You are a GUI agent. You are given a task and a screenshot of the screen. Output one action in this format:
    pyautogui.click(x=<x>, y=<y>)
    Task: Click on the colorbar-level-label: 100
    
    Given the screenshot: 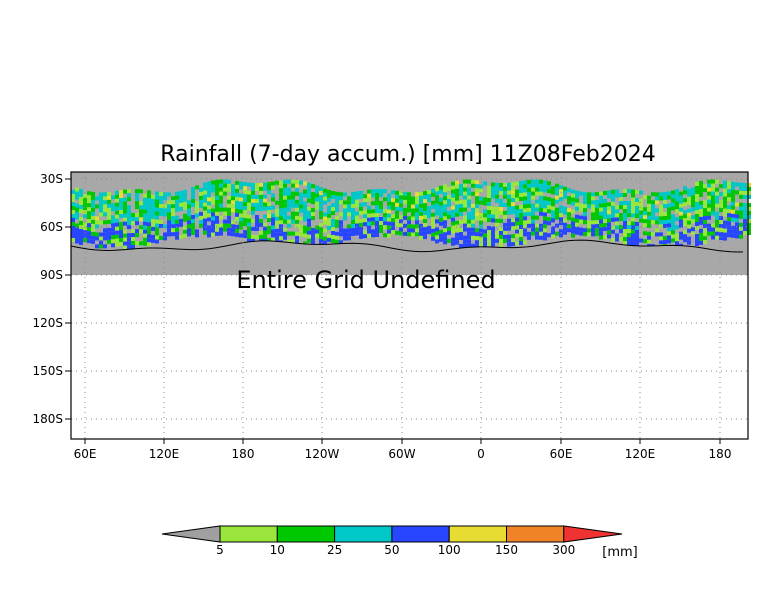 What is the action you would take?
    pyautogui.click(x=449, y=550)
    